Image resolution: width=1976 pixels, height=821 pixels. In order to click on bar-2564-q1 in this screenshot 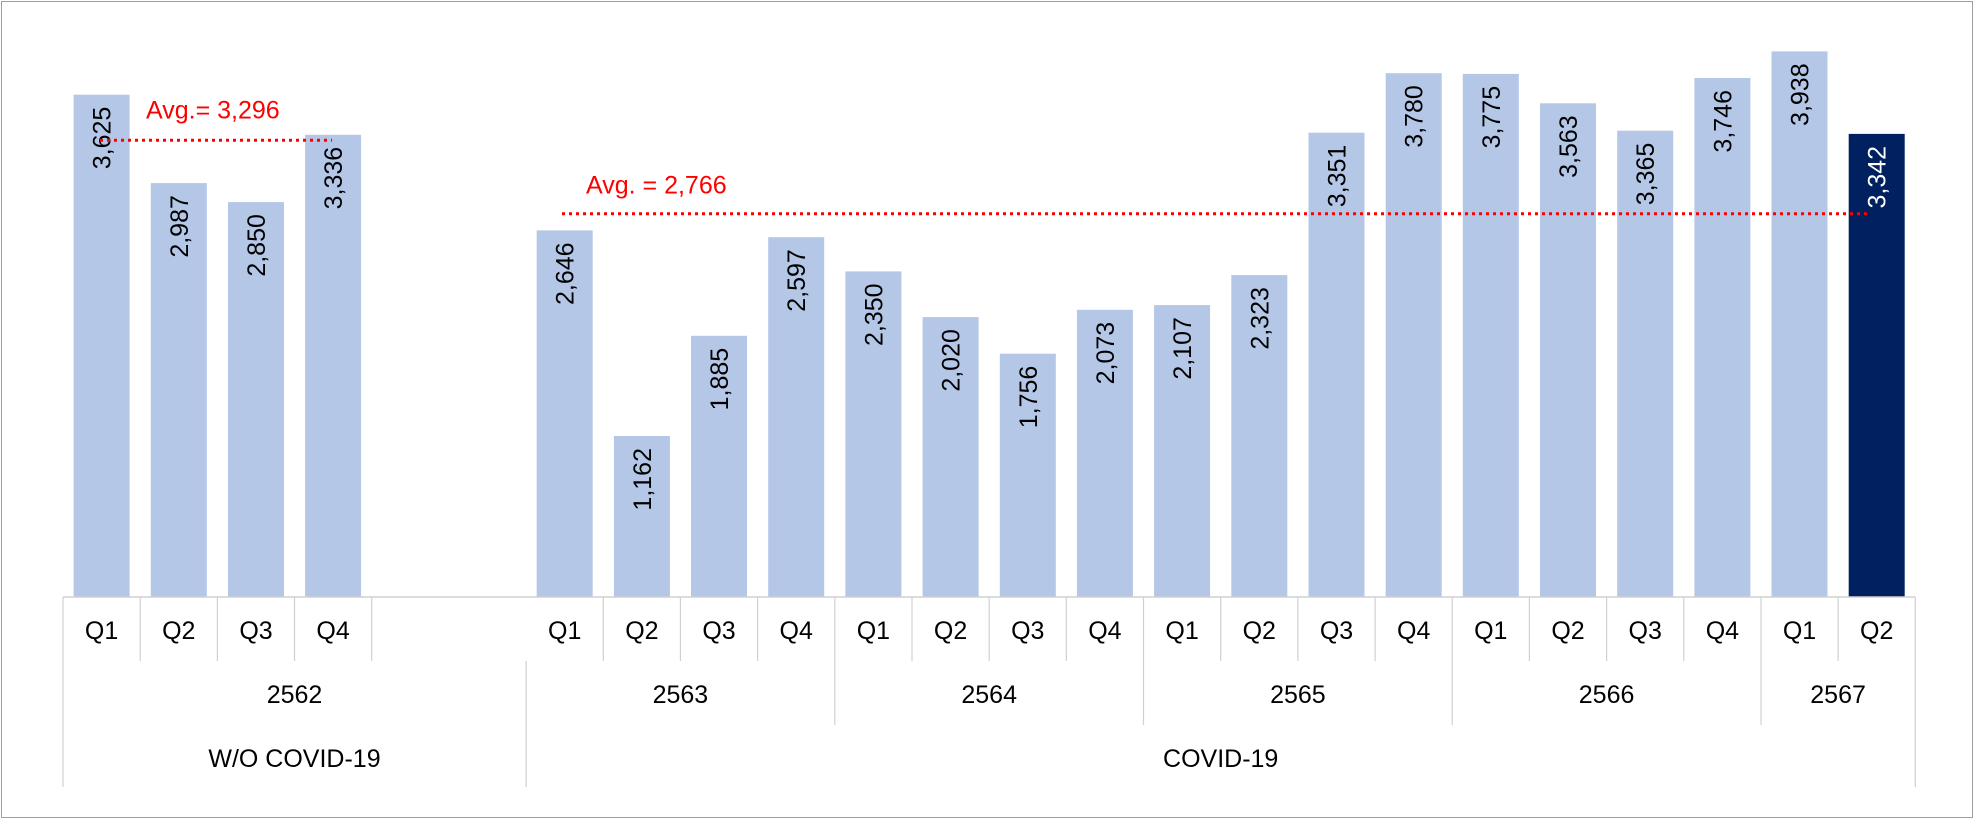, I will do `click(873, 434)`.